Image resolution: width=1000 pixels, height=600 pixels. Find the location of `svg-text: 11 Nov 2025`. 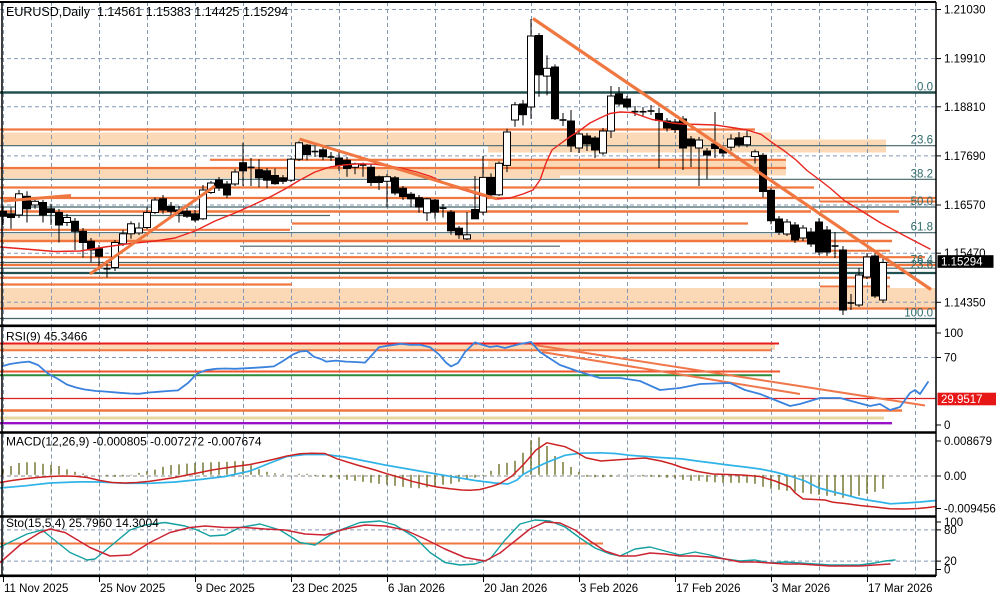

svg-text: 11 Nov 2025 is located at coordinates (36, 589).